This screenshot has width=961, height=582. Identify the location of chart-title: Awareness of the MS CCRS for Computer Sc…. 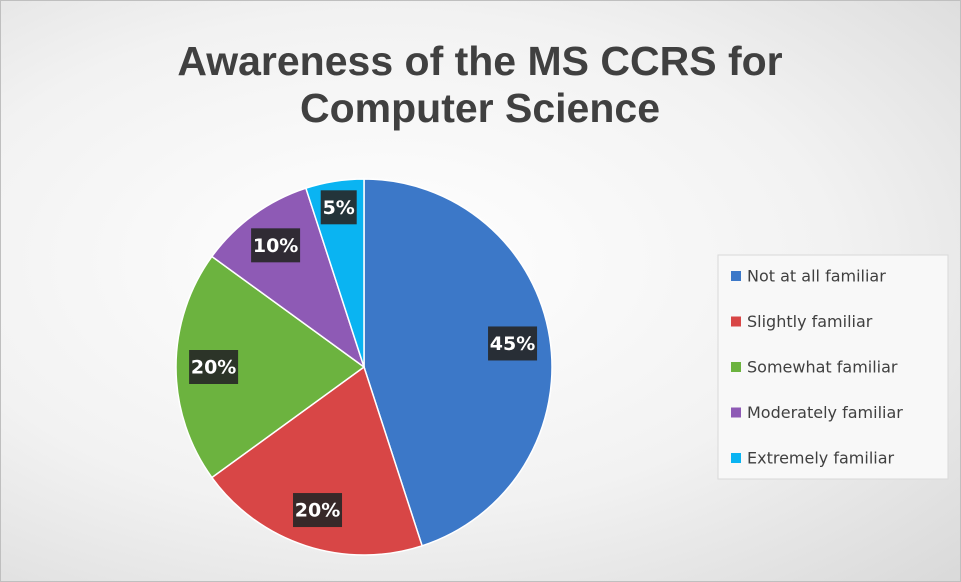
(480, 84).